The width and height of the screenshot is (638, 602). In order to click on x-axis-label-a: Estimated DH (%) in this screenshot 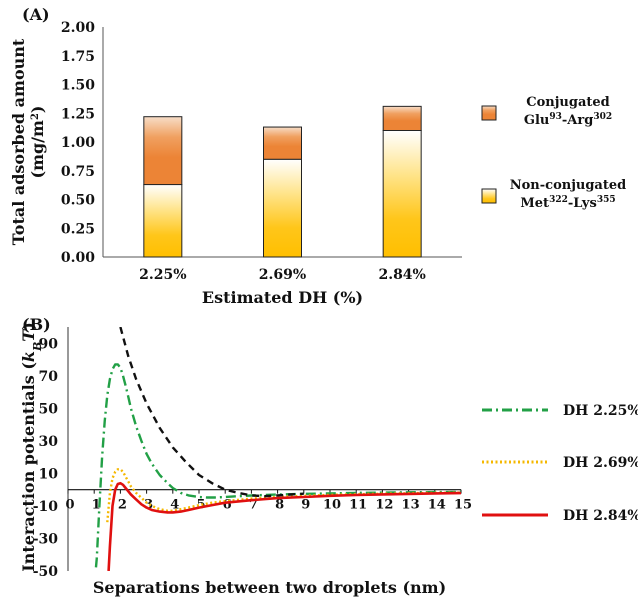, I will do `click(282, 297)`.